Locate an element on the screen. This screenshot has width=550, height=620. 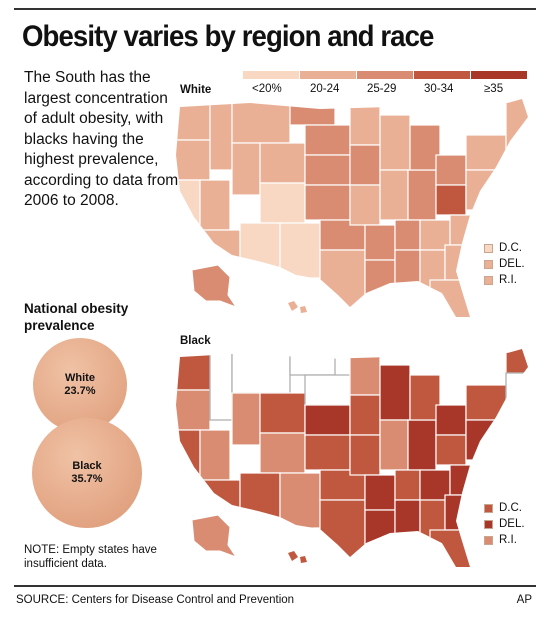
legend-label-2: 20-24 is located at coordinates (325, 89).